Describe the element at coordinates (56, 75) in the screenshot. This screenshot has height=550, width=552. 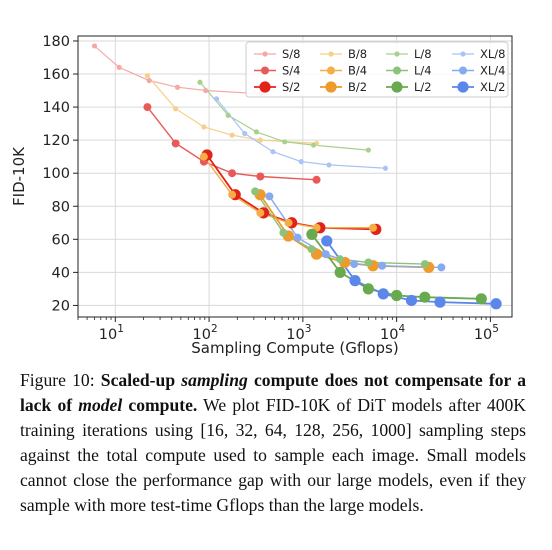
I see `y-tick-label: 160` at that location.